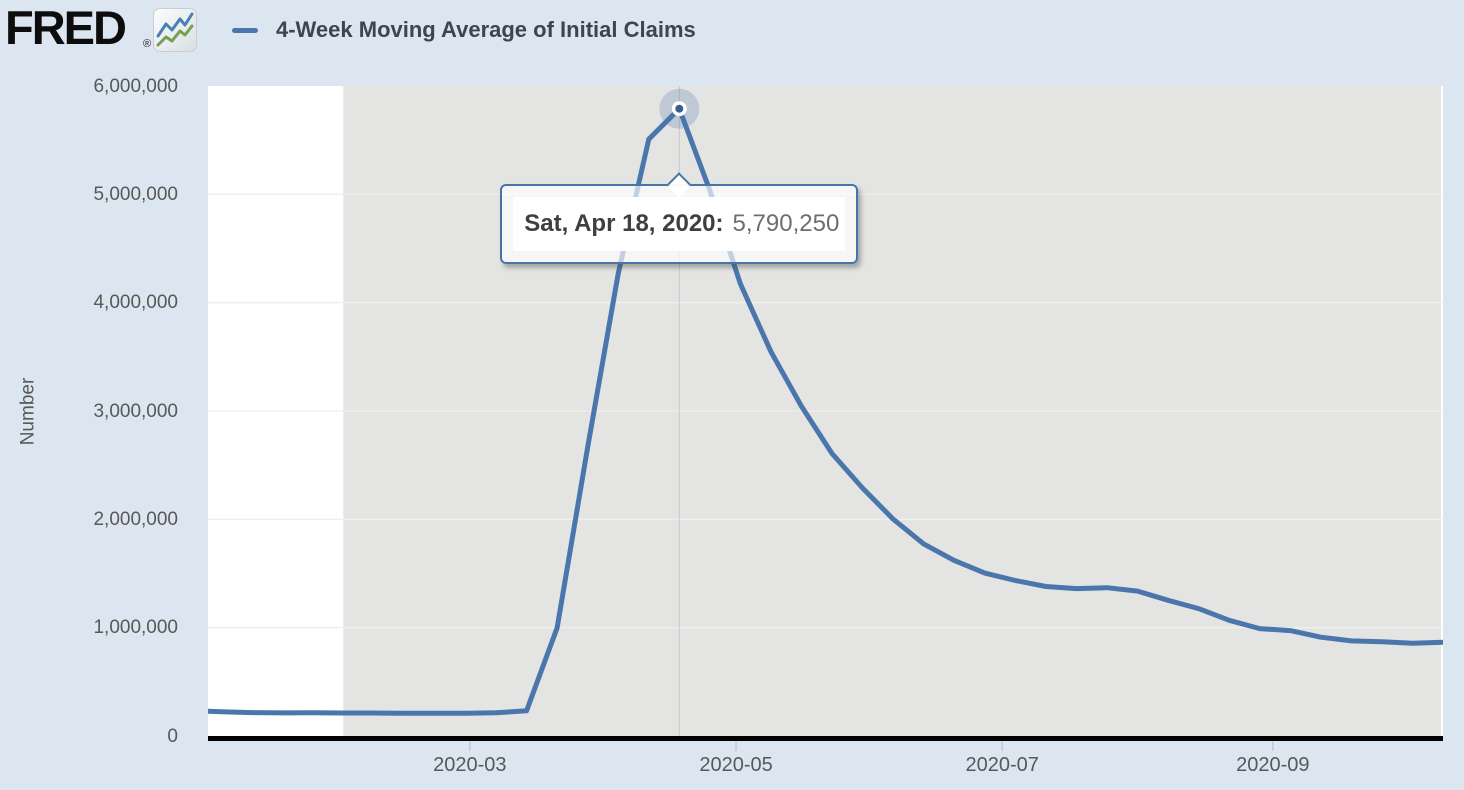  I want to click on x-axis-line, so click(825, 738).